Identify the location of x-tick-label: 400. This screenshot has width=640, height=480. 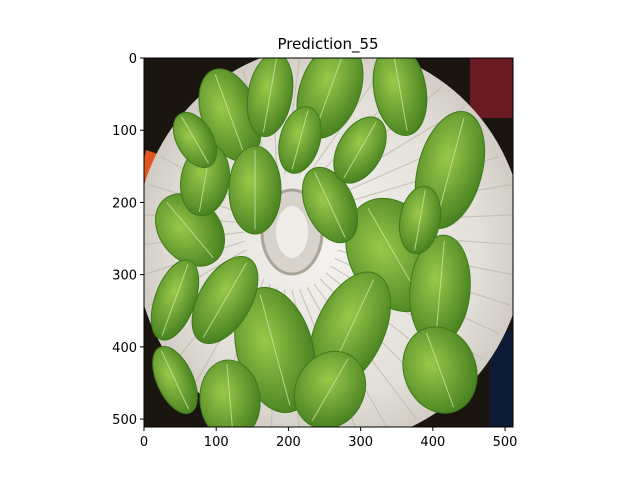
(432, 442).